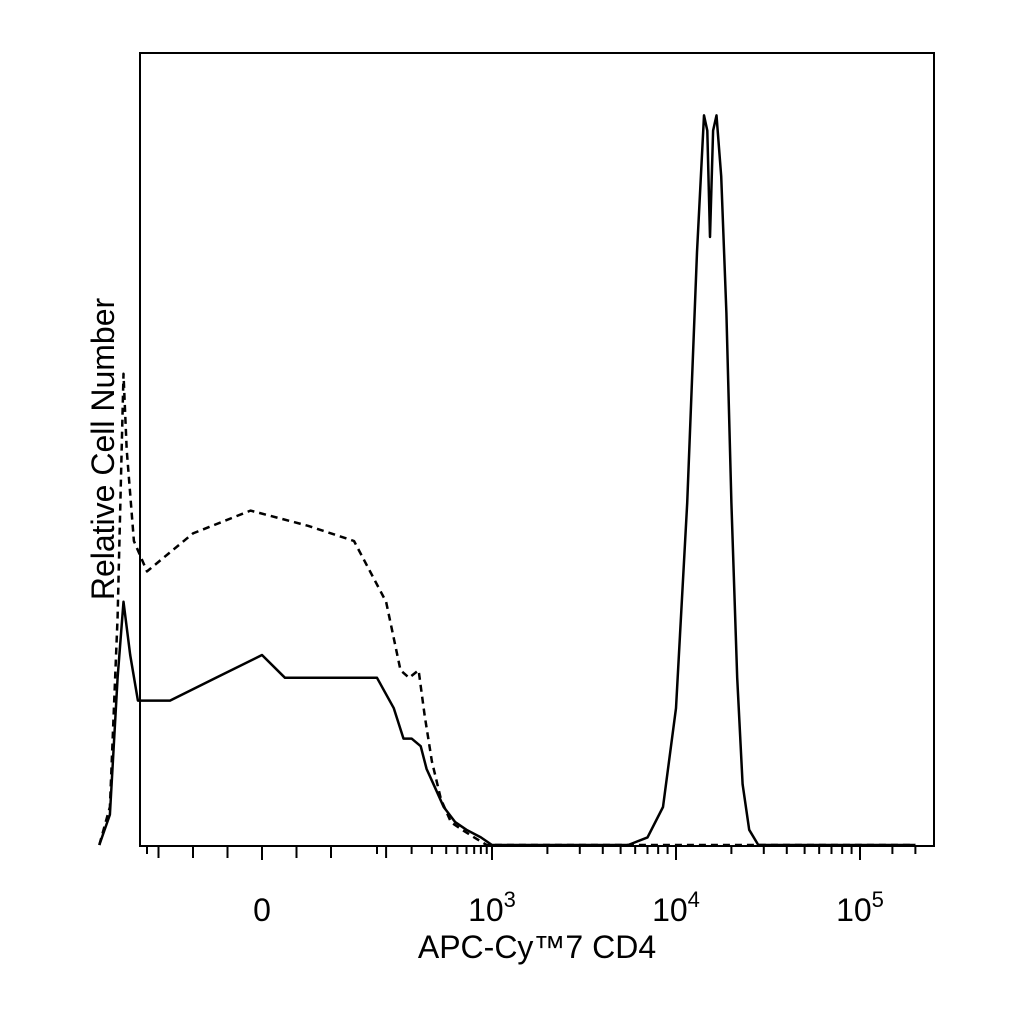 The width and height of the screenshot is (1024, 1024). What do you see at coordinates (492, 907) in the screenshot?
I see `x-tick-label: 10³` at bounding box center [492, 907].